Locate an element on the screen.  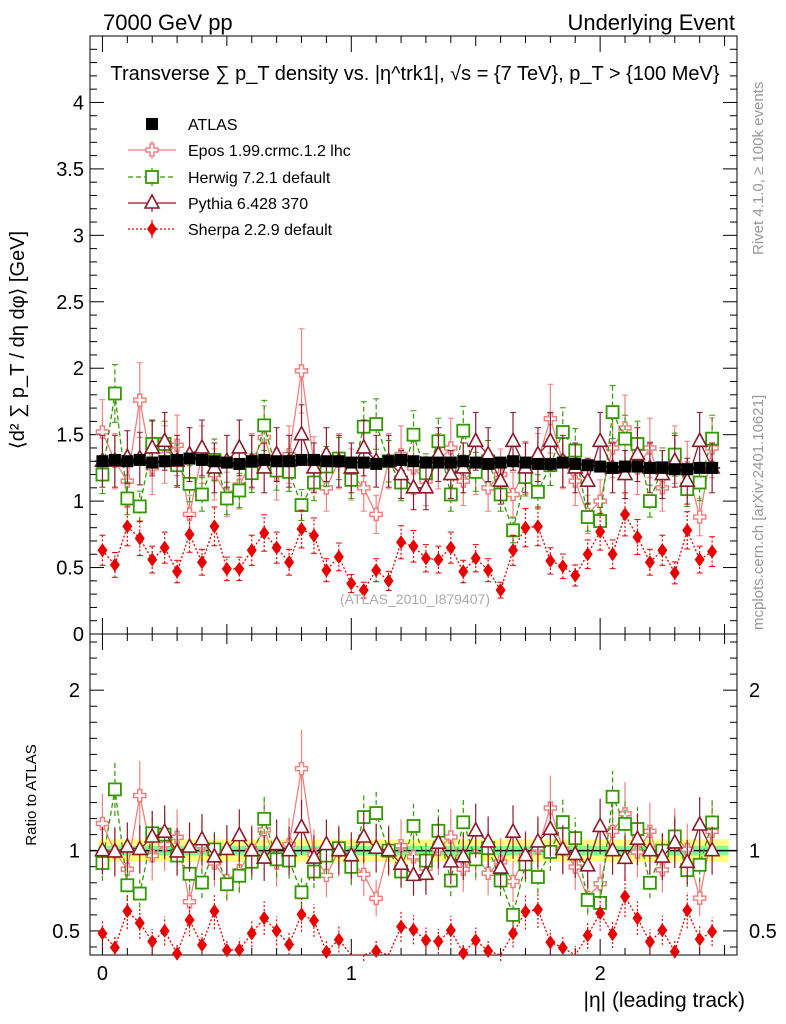
y-tick-label: 0 is located at coordinates (78, 635).